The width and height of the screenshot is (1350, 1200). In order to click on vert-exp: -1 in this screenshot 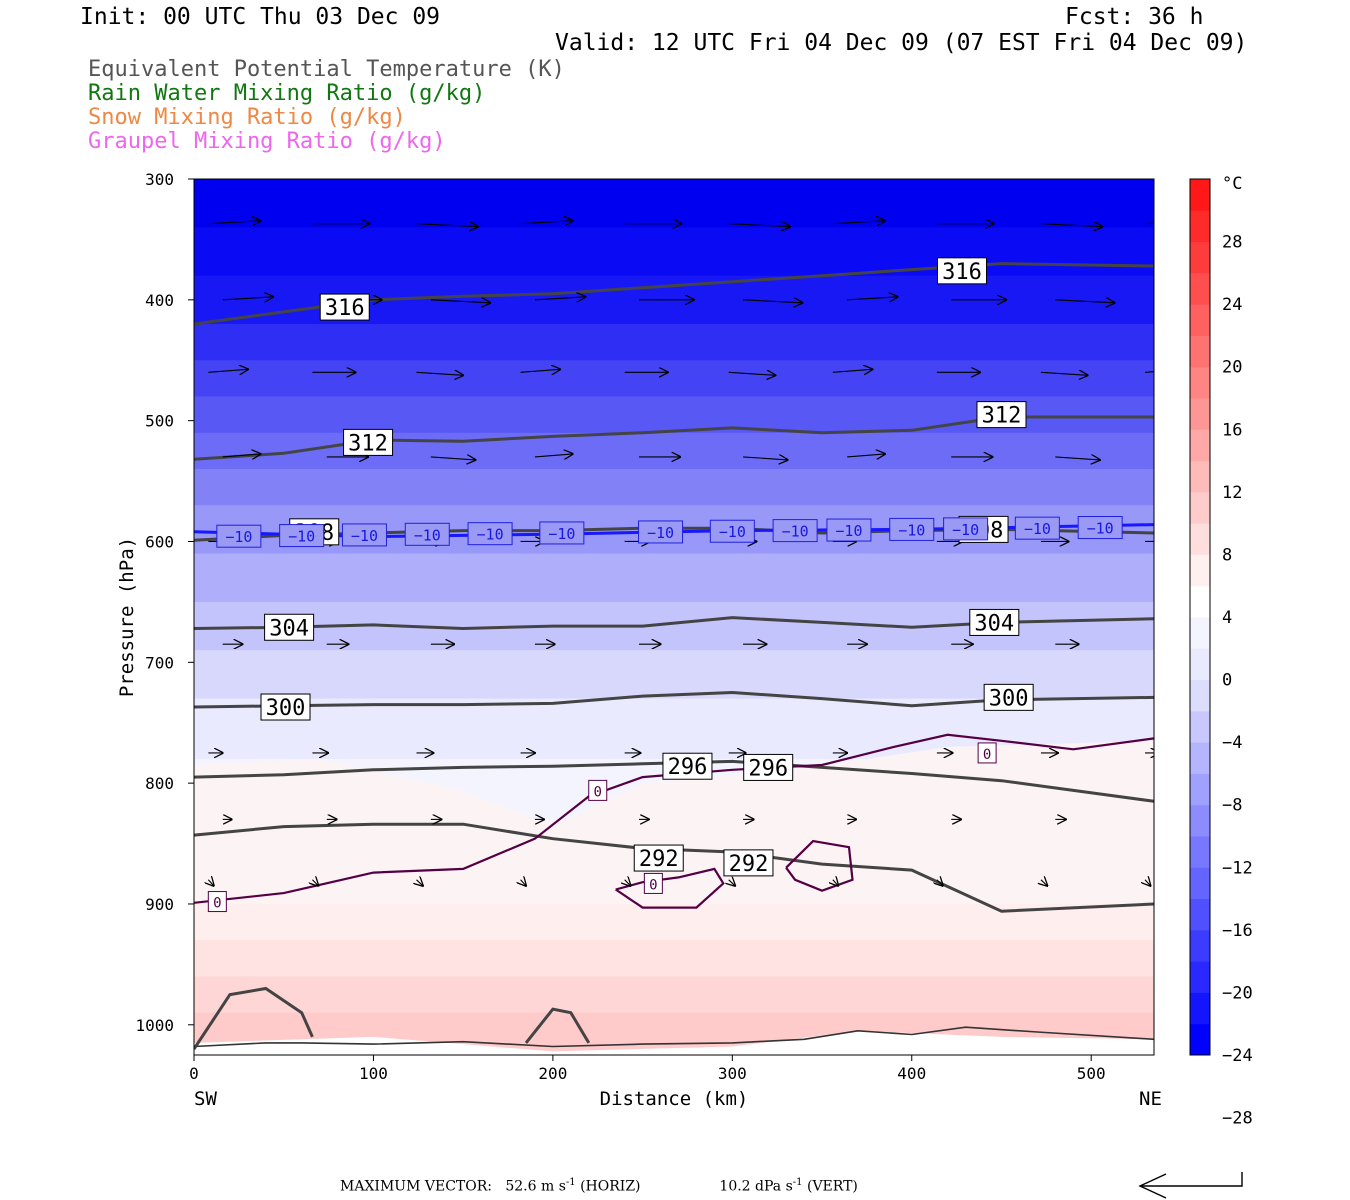, I will do `click(797, 1182)`.